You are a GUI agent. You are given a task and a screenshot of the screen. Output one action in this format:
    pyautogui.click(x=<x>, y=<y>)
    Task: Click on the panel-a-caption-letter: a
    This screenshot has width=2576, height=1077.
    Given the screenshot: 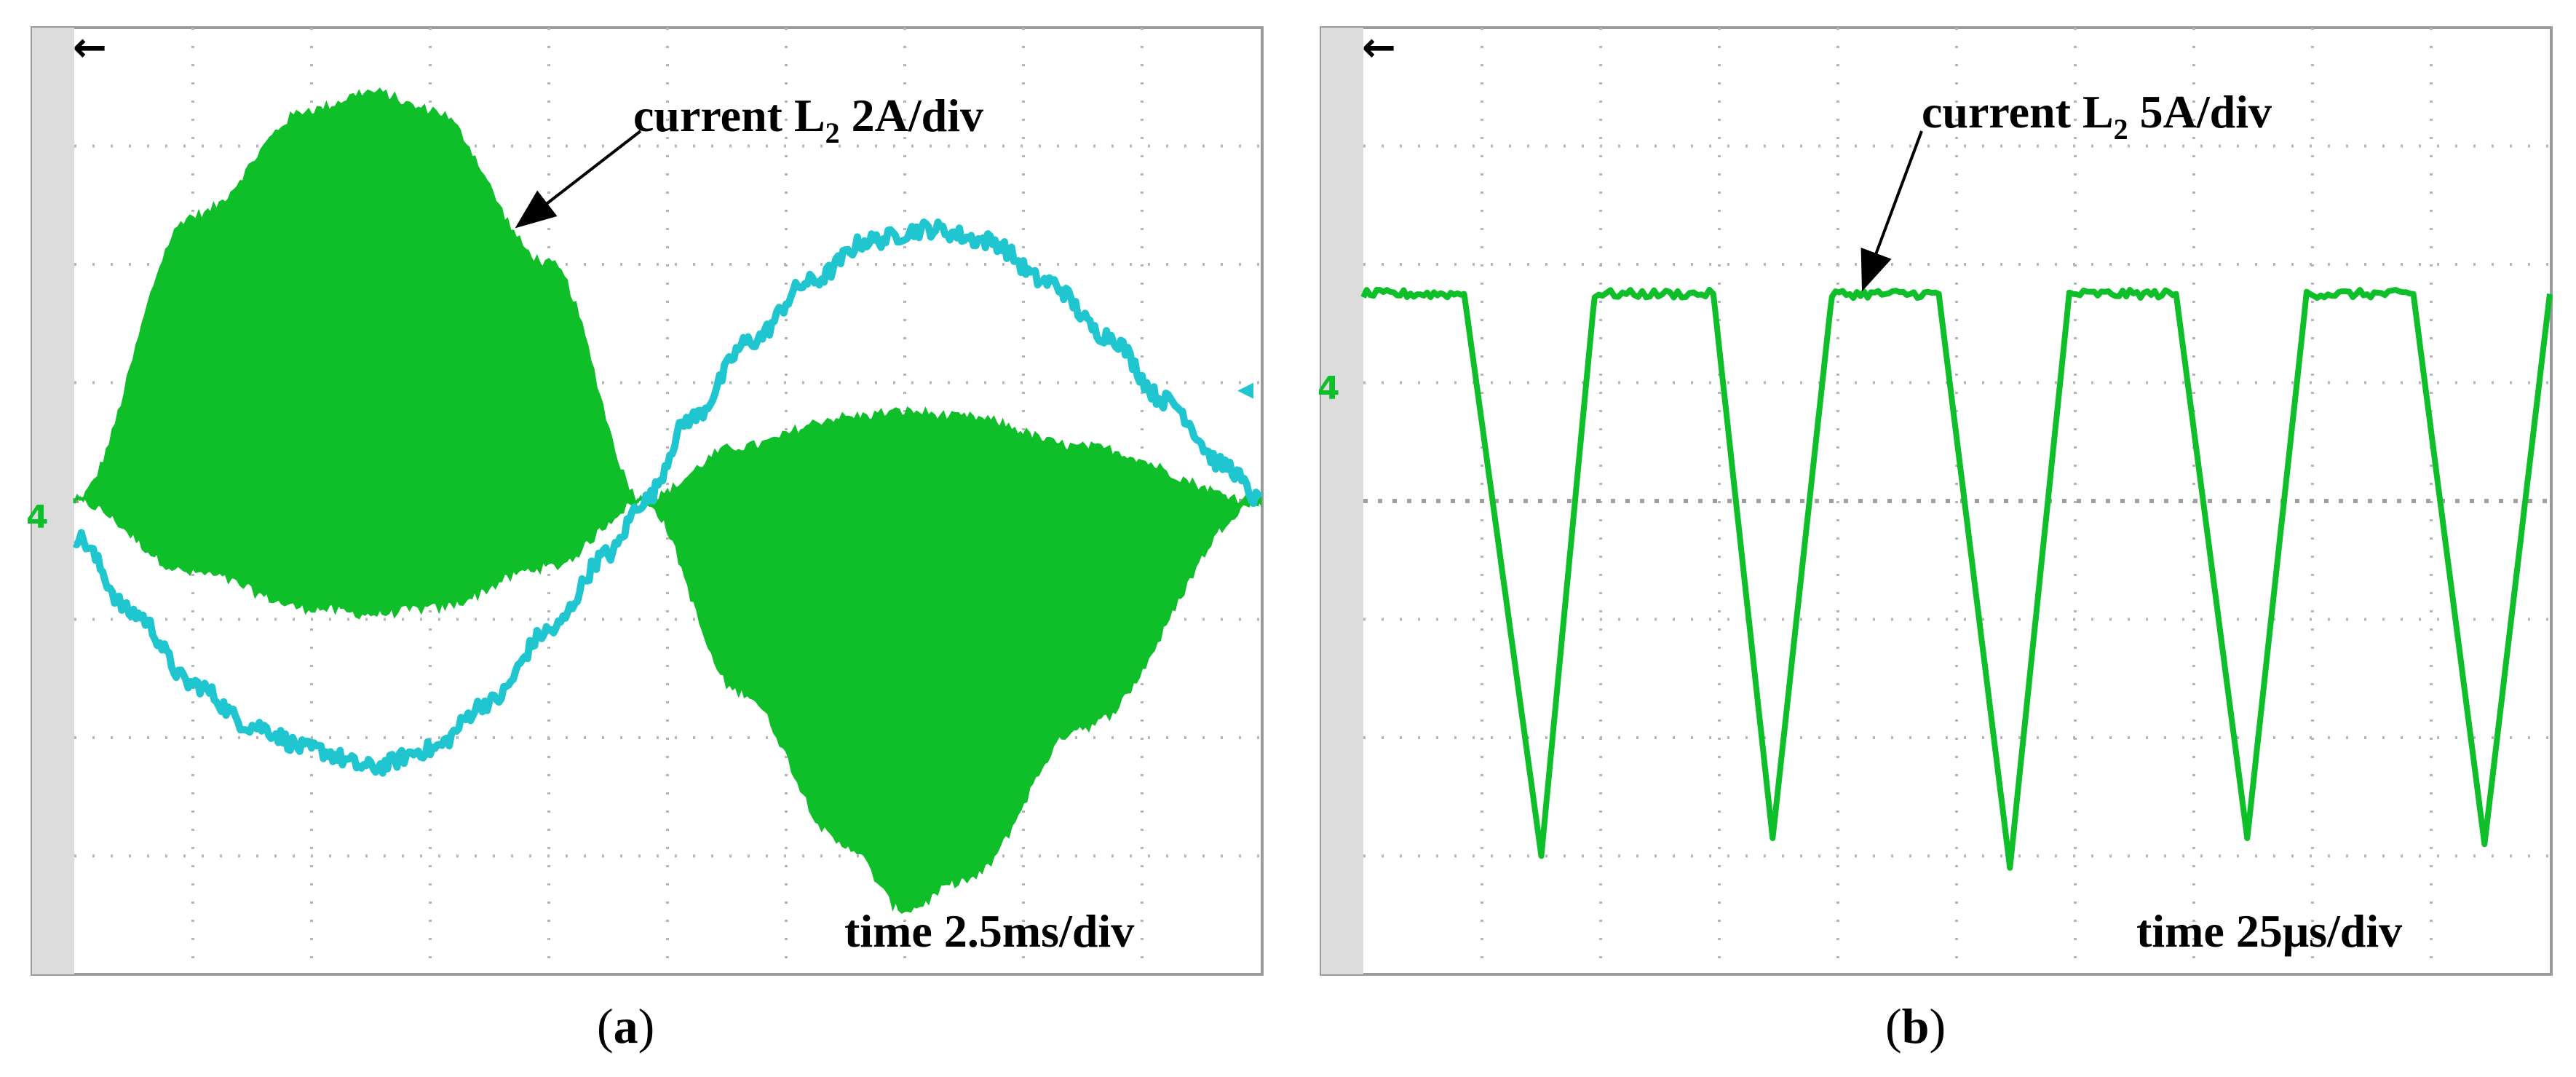 What is the action you would take?
    pyautogui.click(x=626, y=1026)
    